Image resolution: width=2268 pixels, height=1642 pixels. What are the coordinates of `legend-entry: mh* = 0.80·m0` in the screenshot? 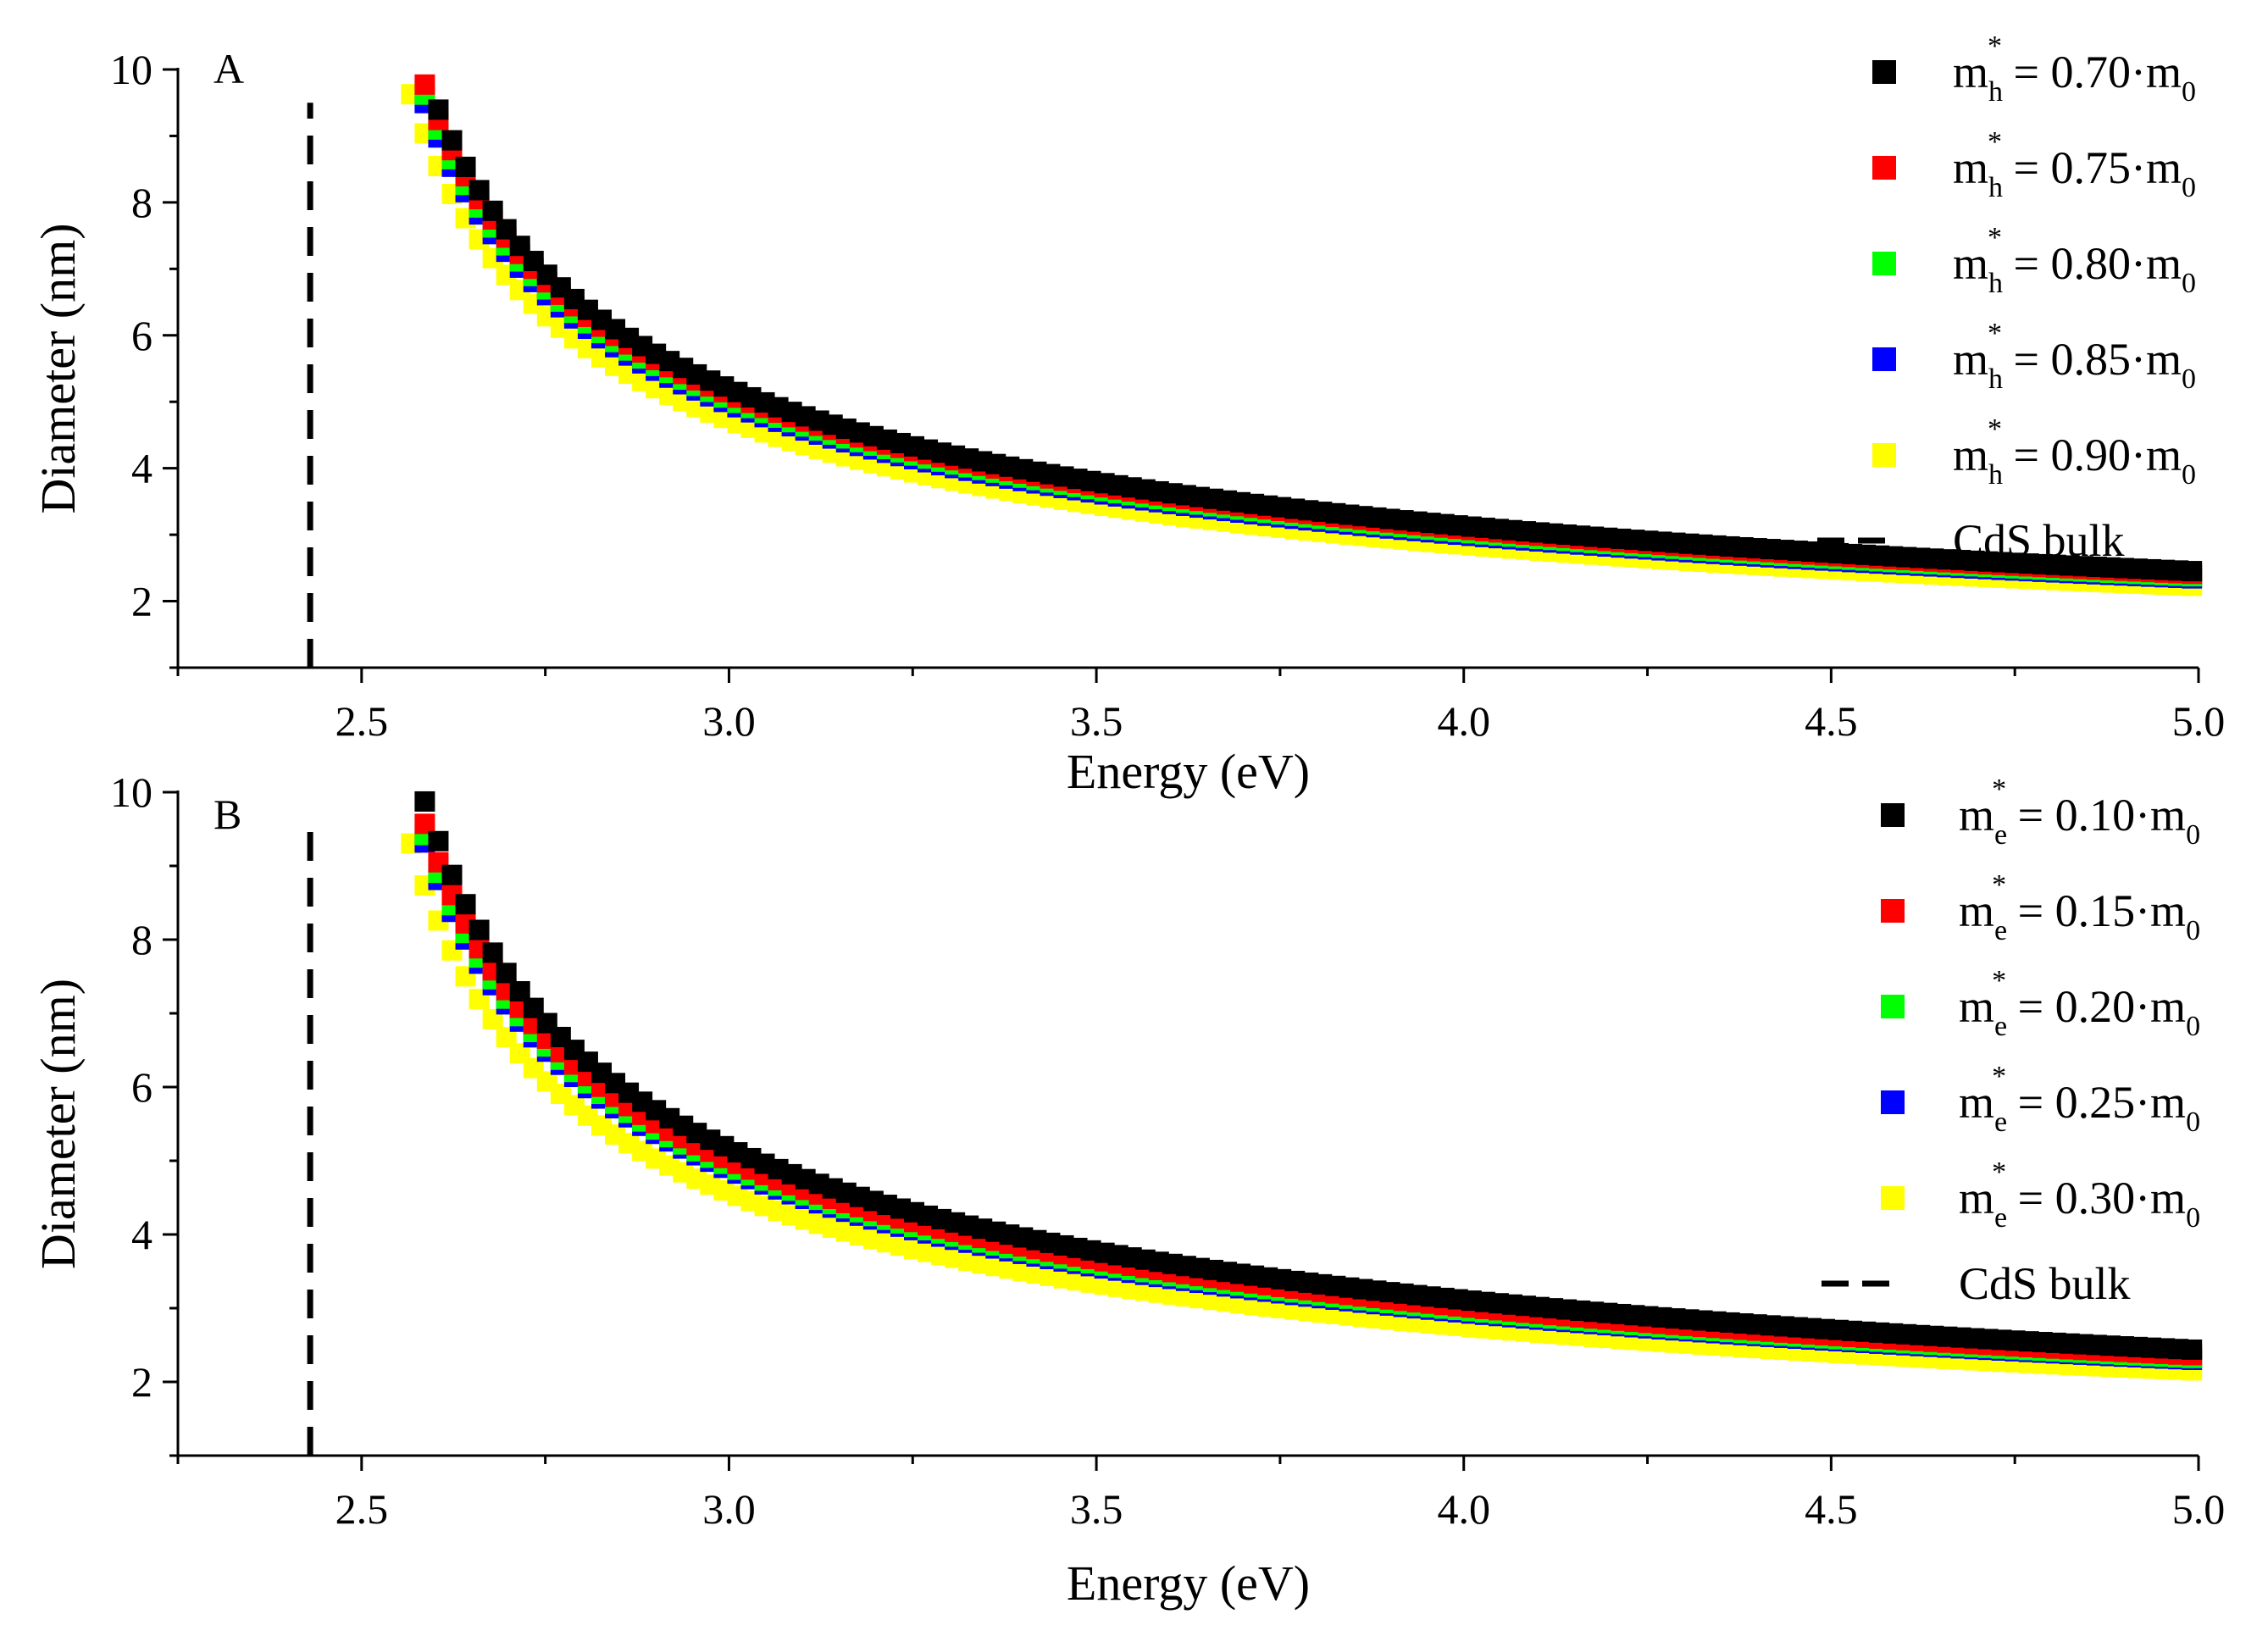 It's located at (2074, 260).